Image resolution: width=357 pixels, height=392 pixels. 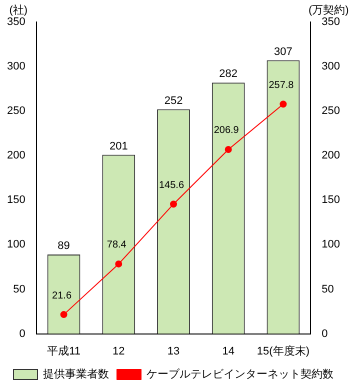 What do you see at coordinates (281, 85) in the screenshot?
I see `data-label: 257.8` at bounding box center [281, 85].